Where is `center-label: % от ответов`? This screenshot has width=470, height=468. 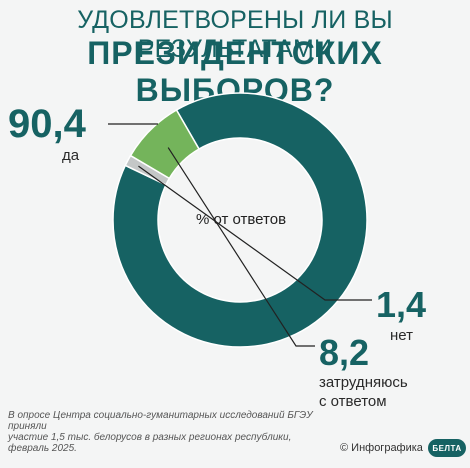 center-label: % от ответов is located at coordinates (241, 219).